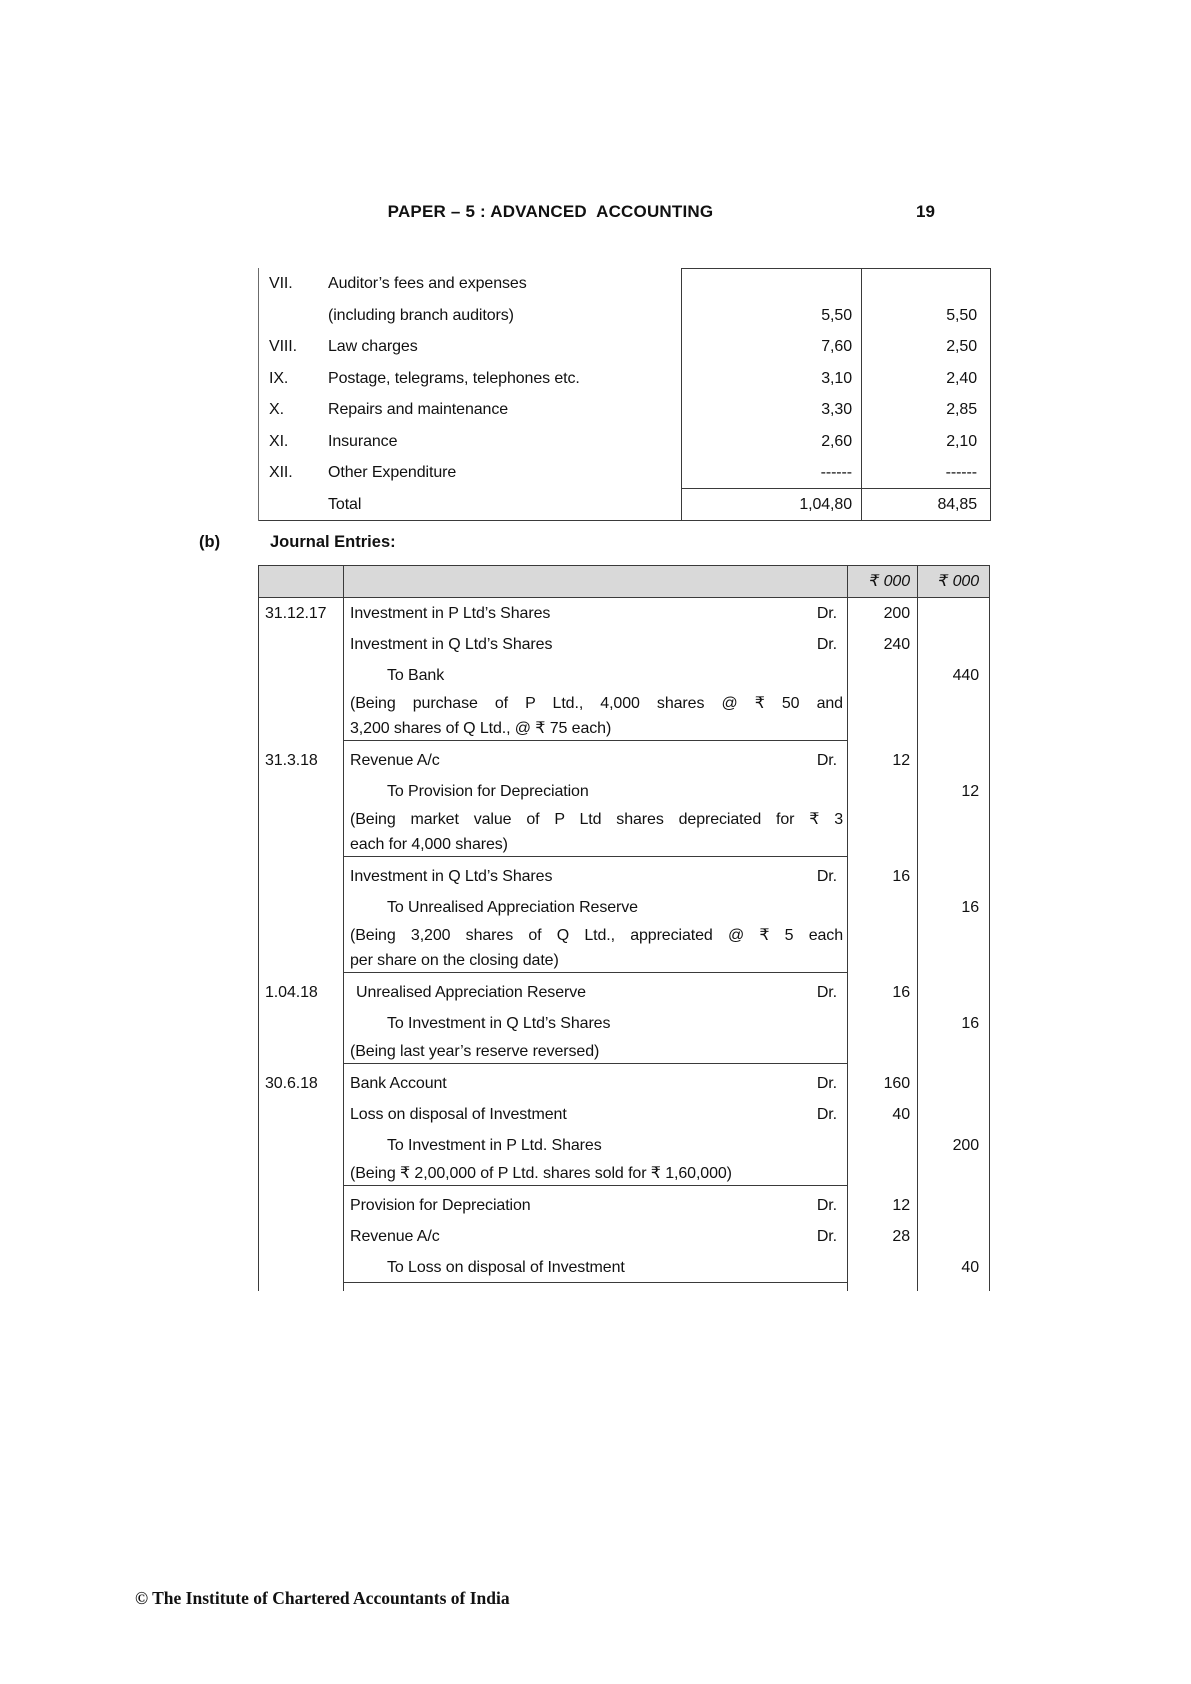 Image resolution: width=1191 pixels, height=1684 pixels. Describe the element at coordinates (373, 346) in the screenshot. I see `item-label: Law charges` at that location.